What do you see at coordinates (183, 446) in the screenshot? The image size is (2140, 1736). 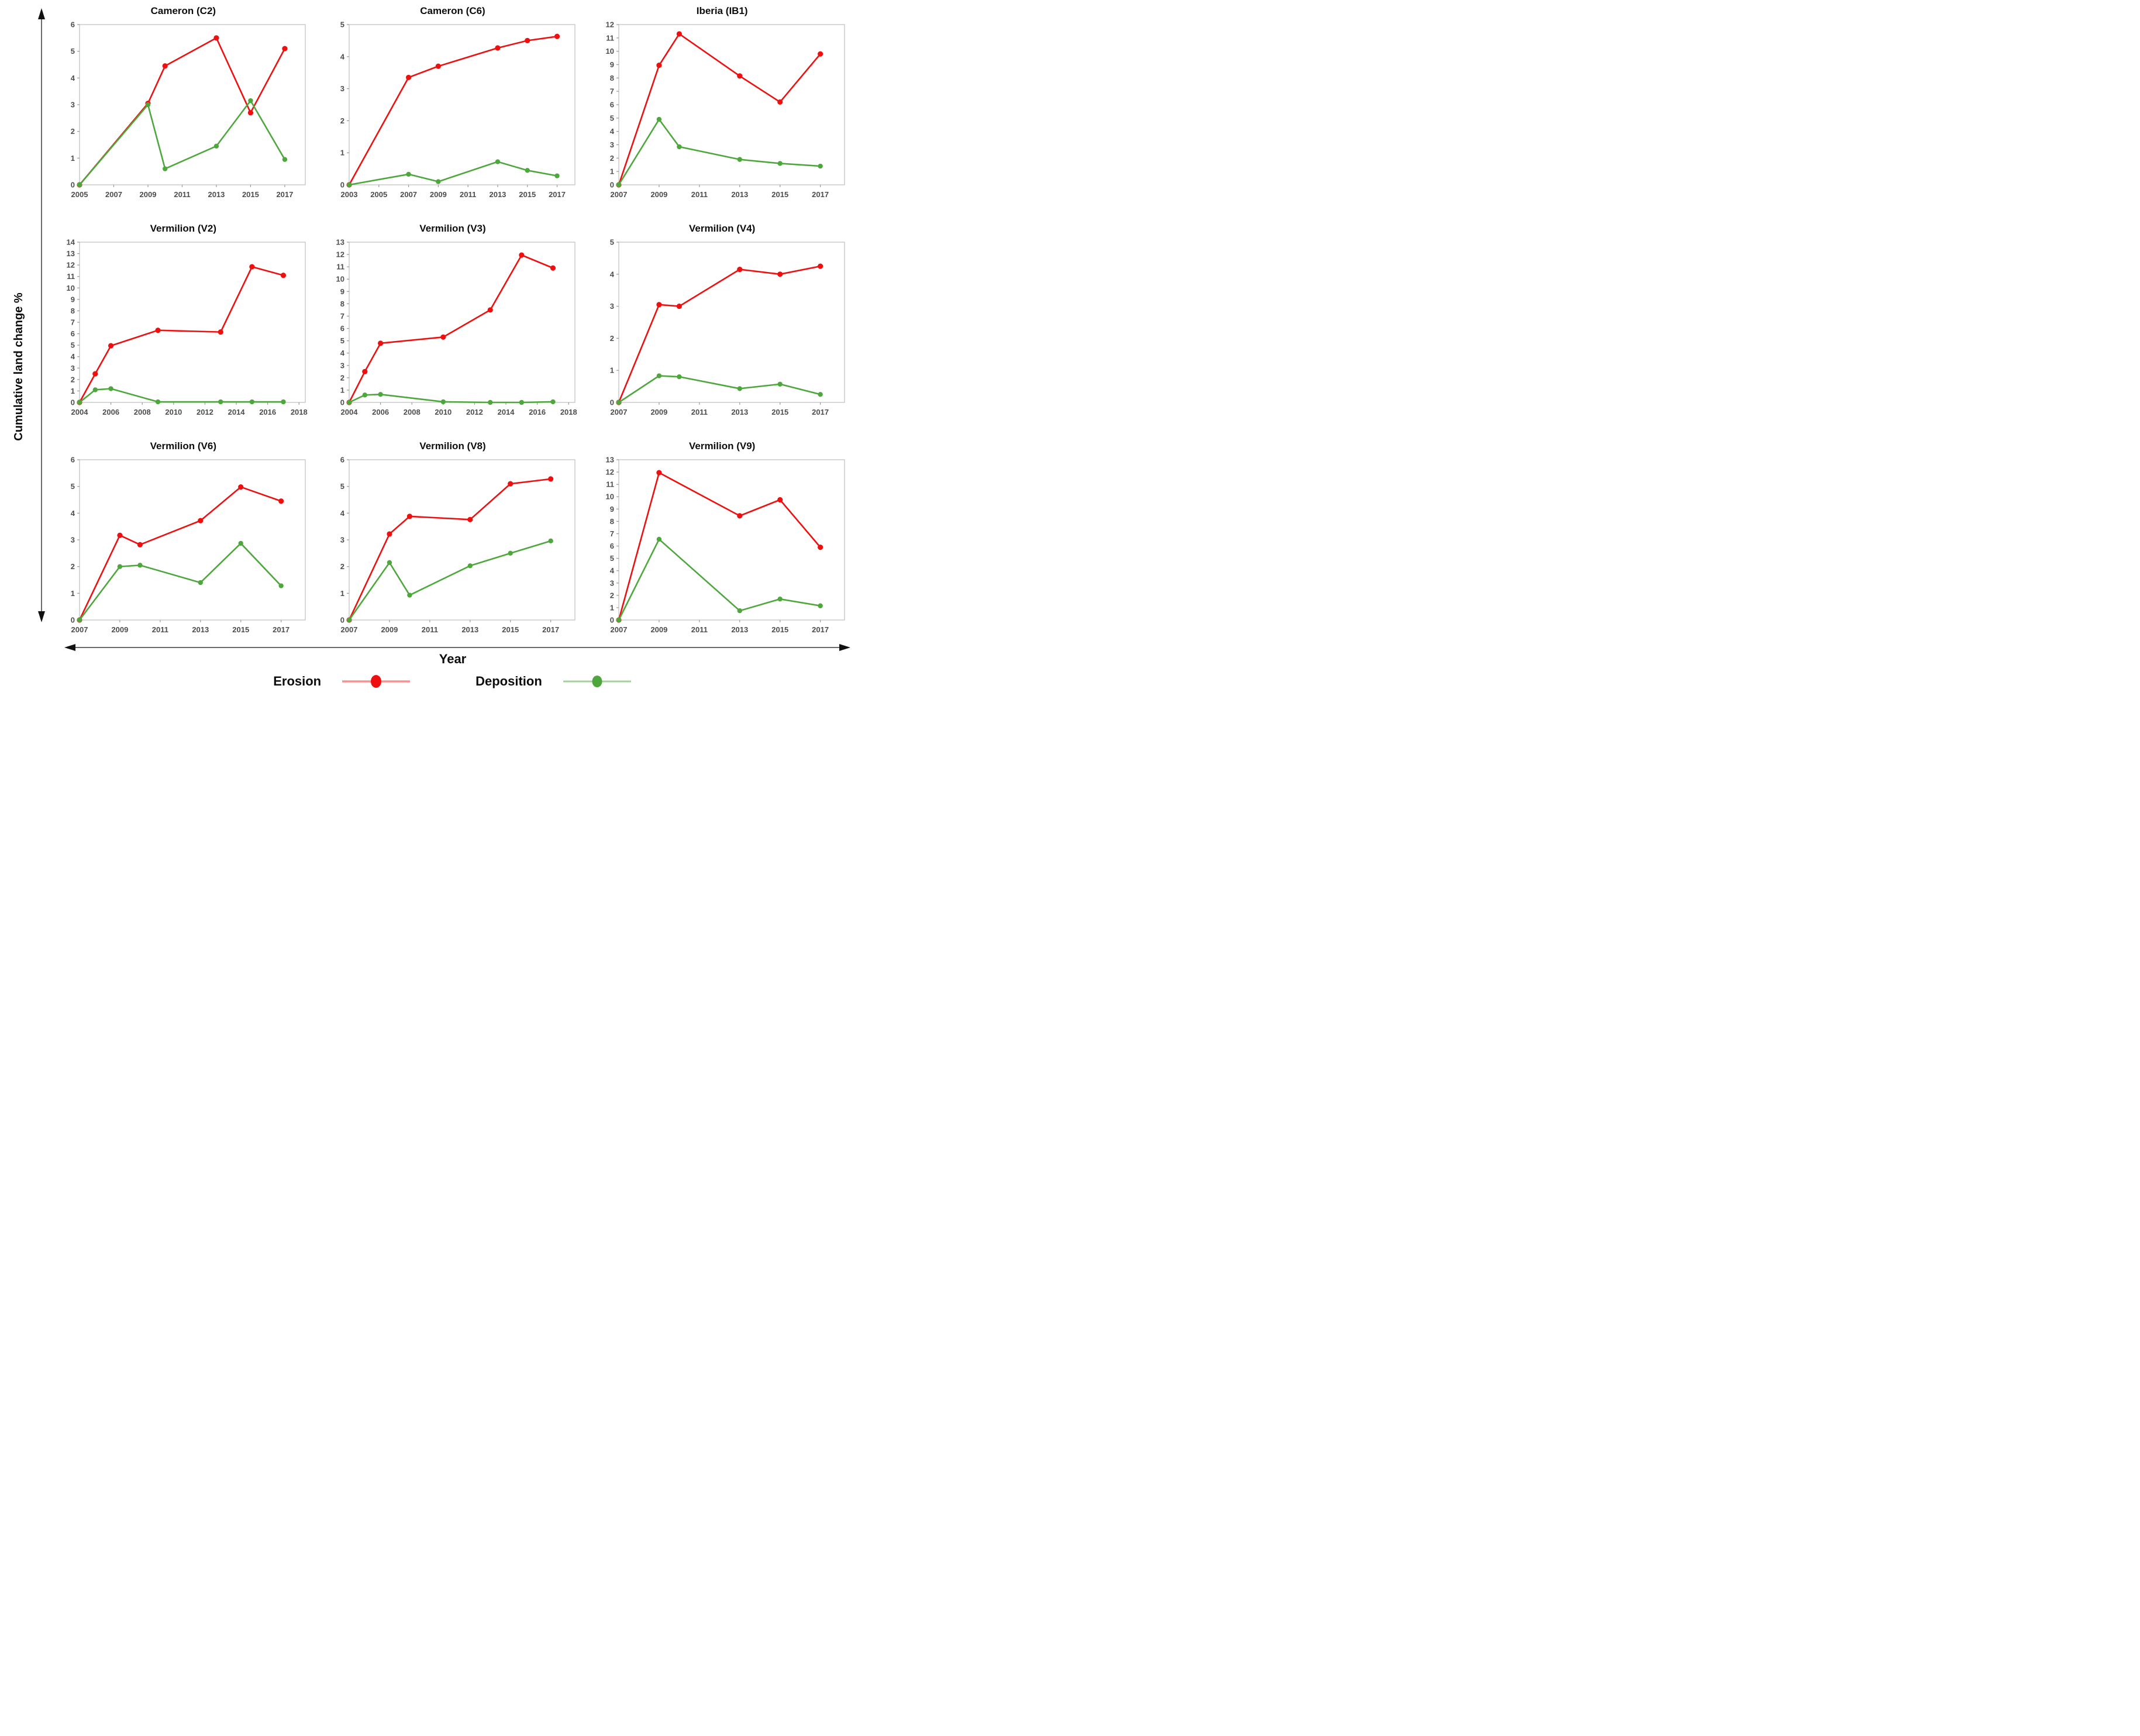 I see `chart-title-vermilion-v6: Vermilion (V6)` at bounding box center [183, 446].